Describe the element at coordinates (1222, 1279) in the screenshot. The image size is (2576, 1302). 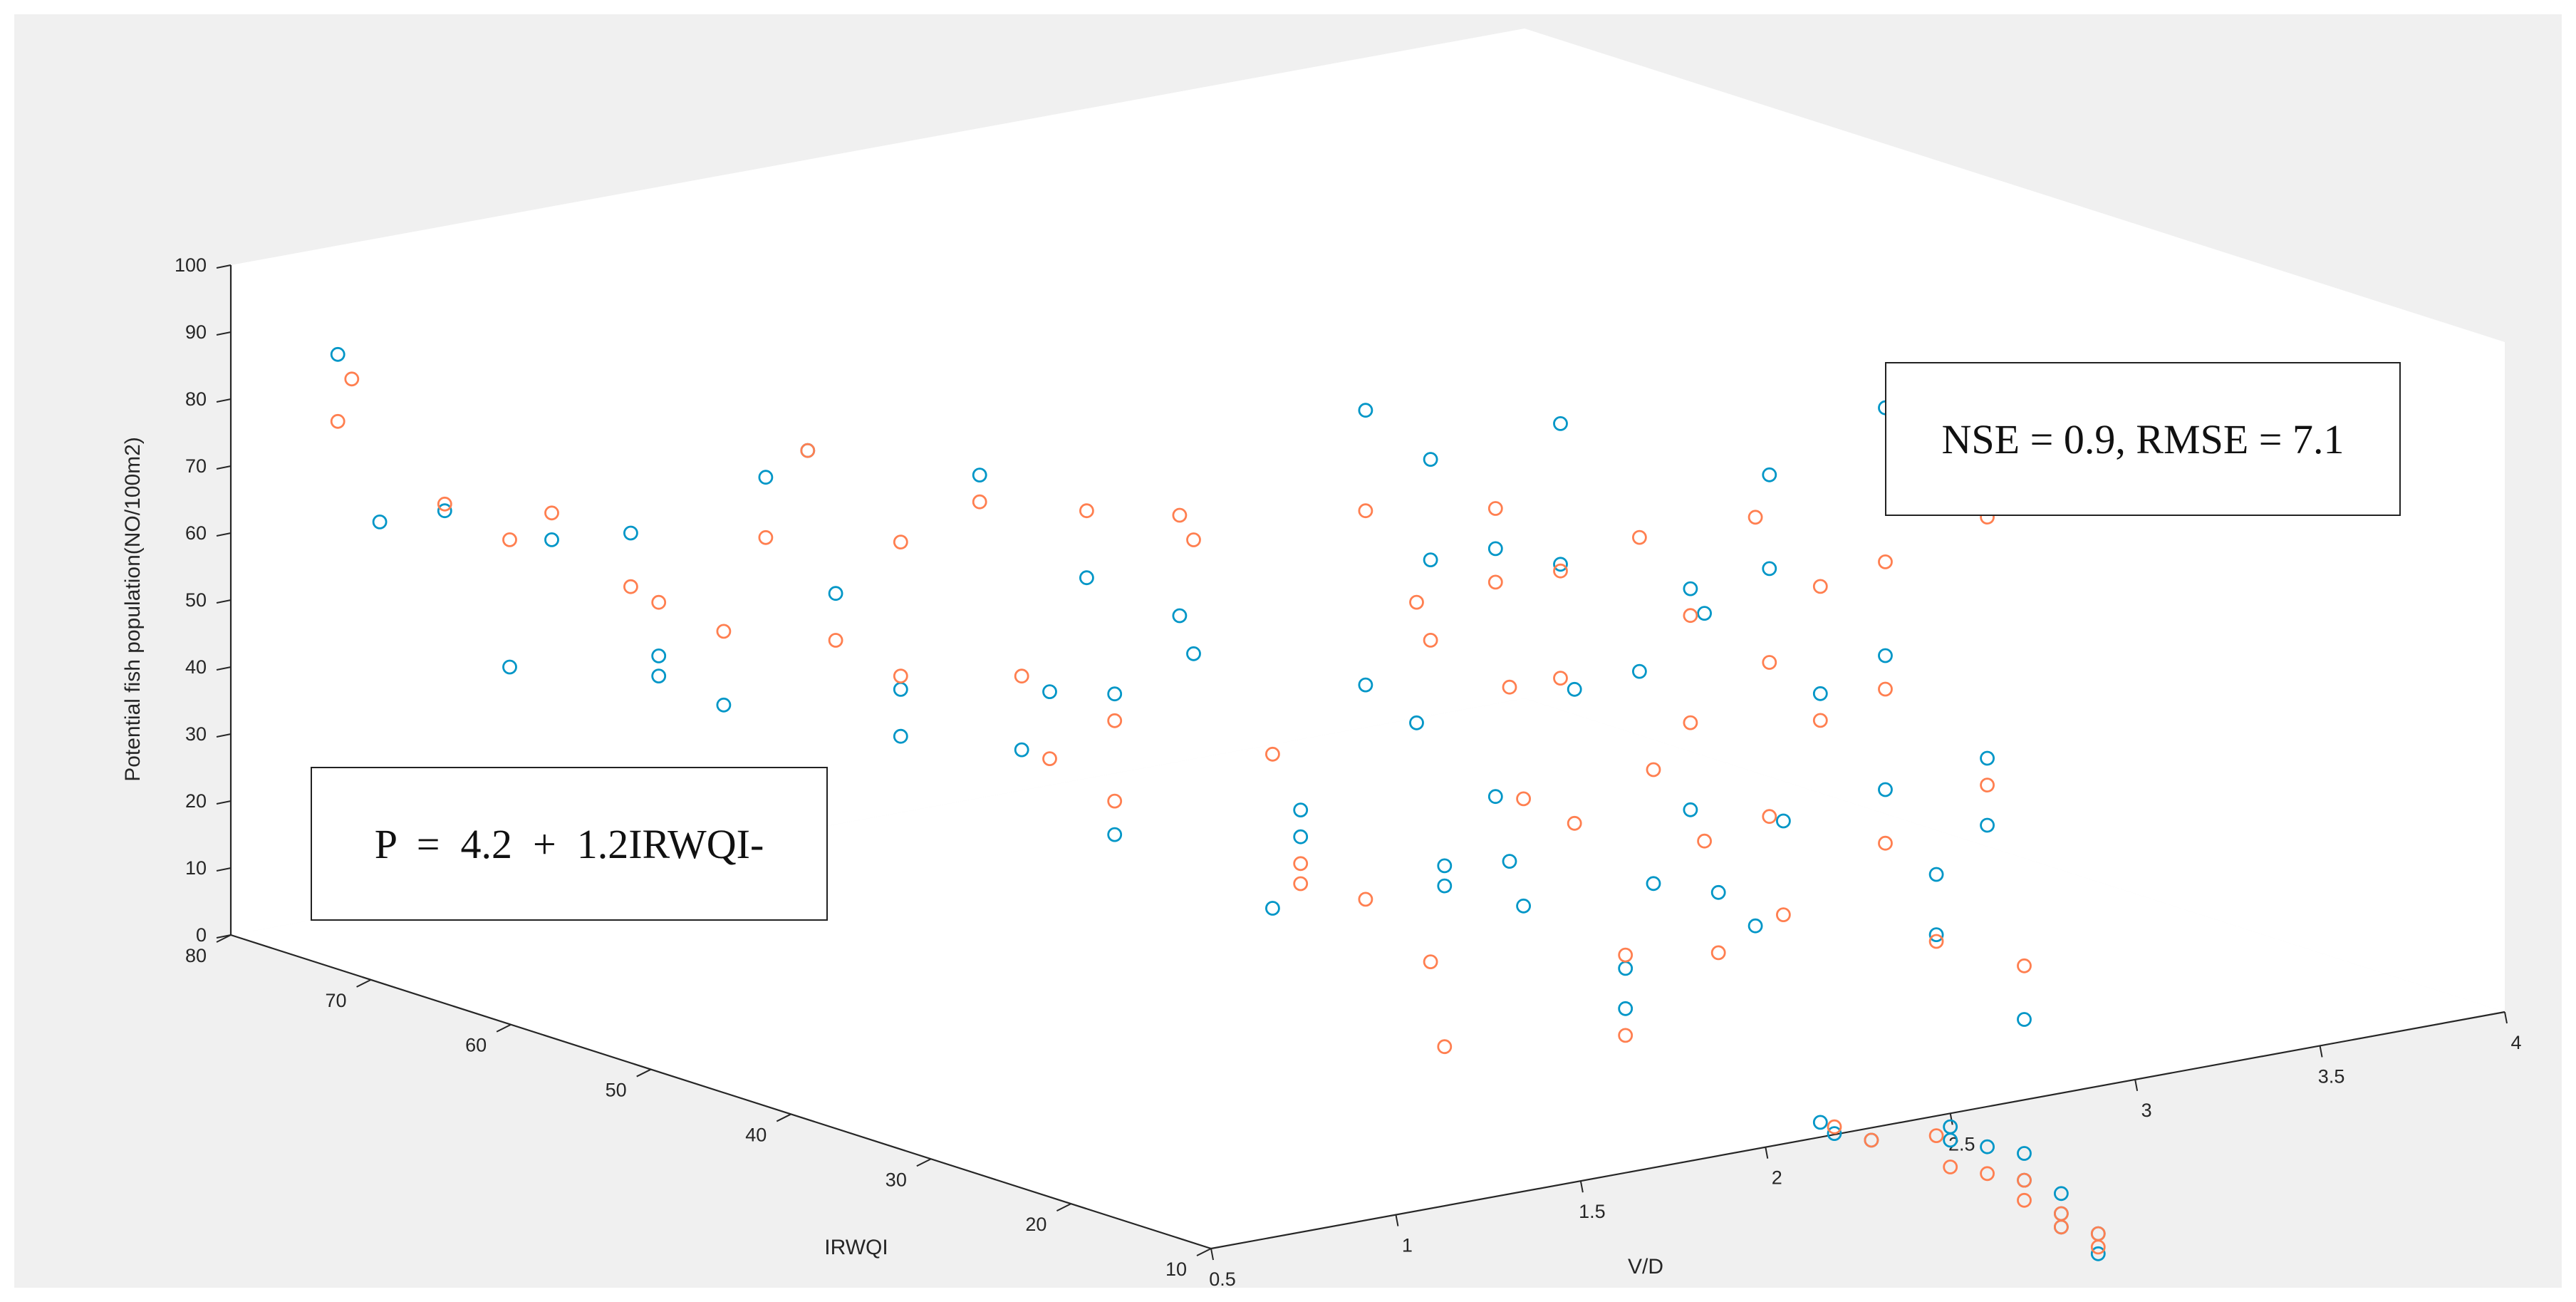
I see `x-tick-label: 0.5` at that location.